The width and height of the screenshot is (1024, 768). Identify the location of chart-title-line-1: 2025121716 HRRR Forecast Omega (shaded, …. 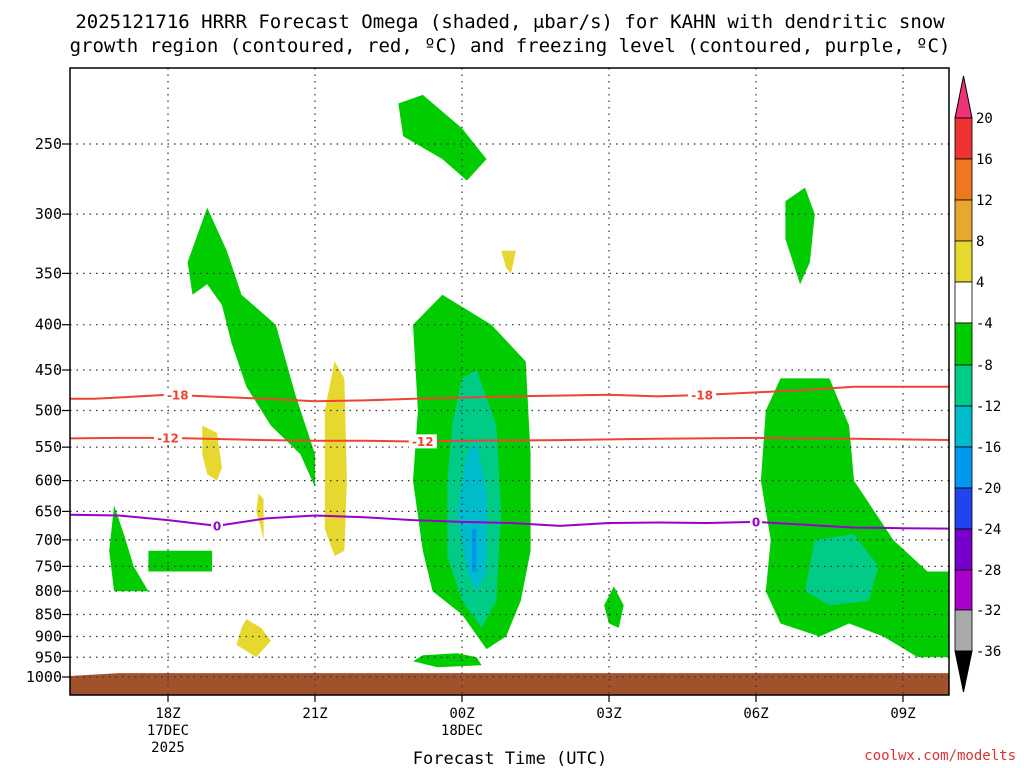
(510, 22).